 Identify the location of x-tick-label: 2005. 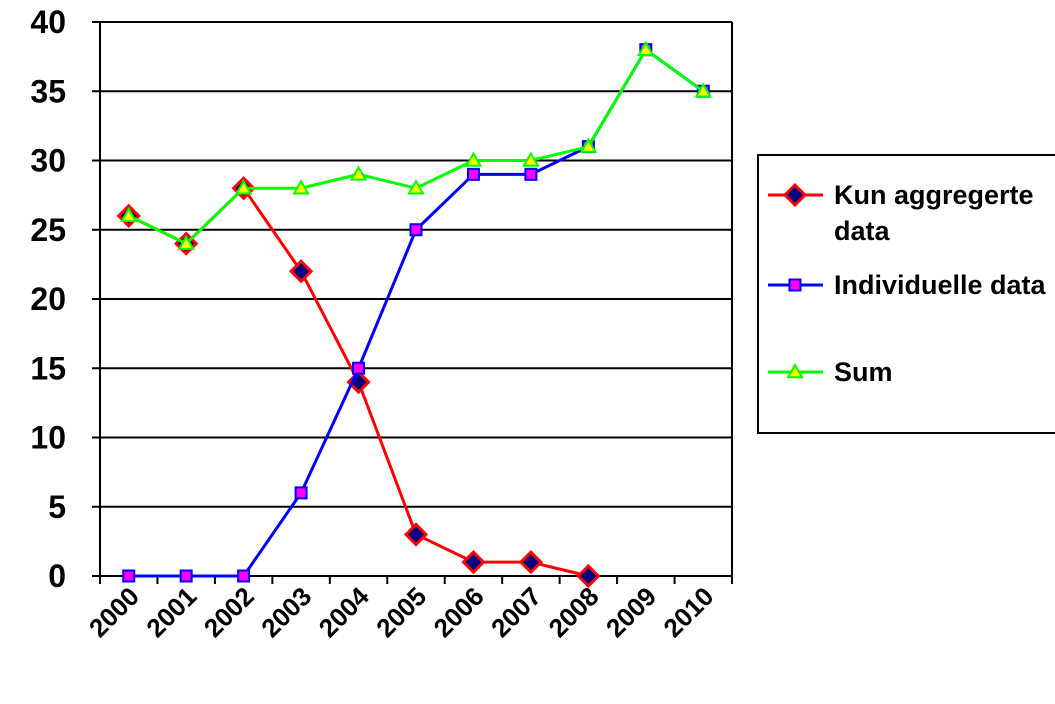
(401, 612).